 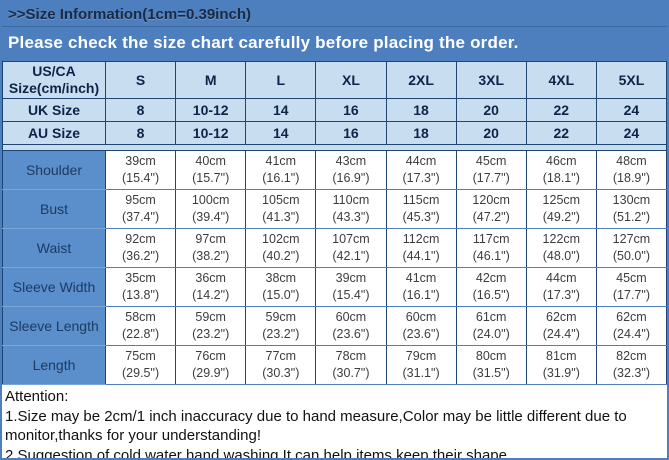 I want to click on size-cell: 58cm (22.8"), so click(x=140, y=326).